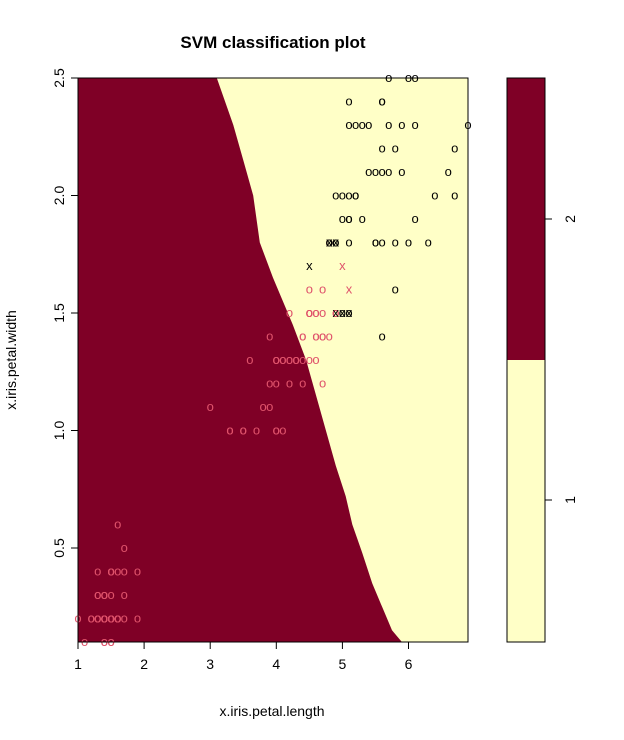 This screenshot has height=740, width=624. What do you see at coordinates (570, 219) in the screenshot?
I see `legend-label-2: 2` at bounding box center [570, 219].